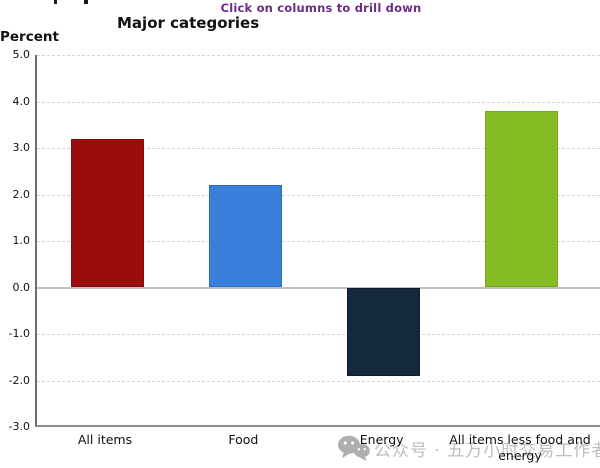  What do you see at coordinates (381, 439) in the screenshot?
I see `x-category-label: Energy` at bounding box center [381, 439].